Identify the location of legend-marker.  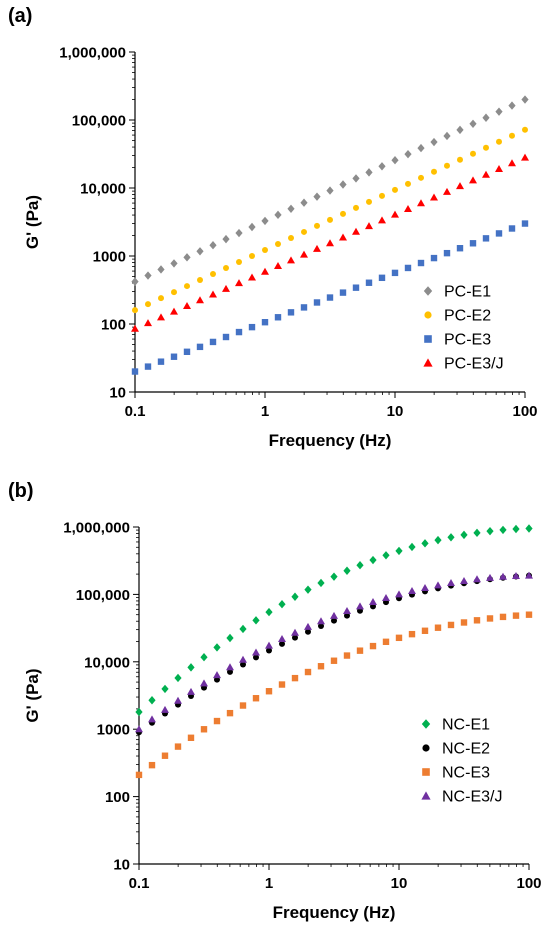
(426, 748).